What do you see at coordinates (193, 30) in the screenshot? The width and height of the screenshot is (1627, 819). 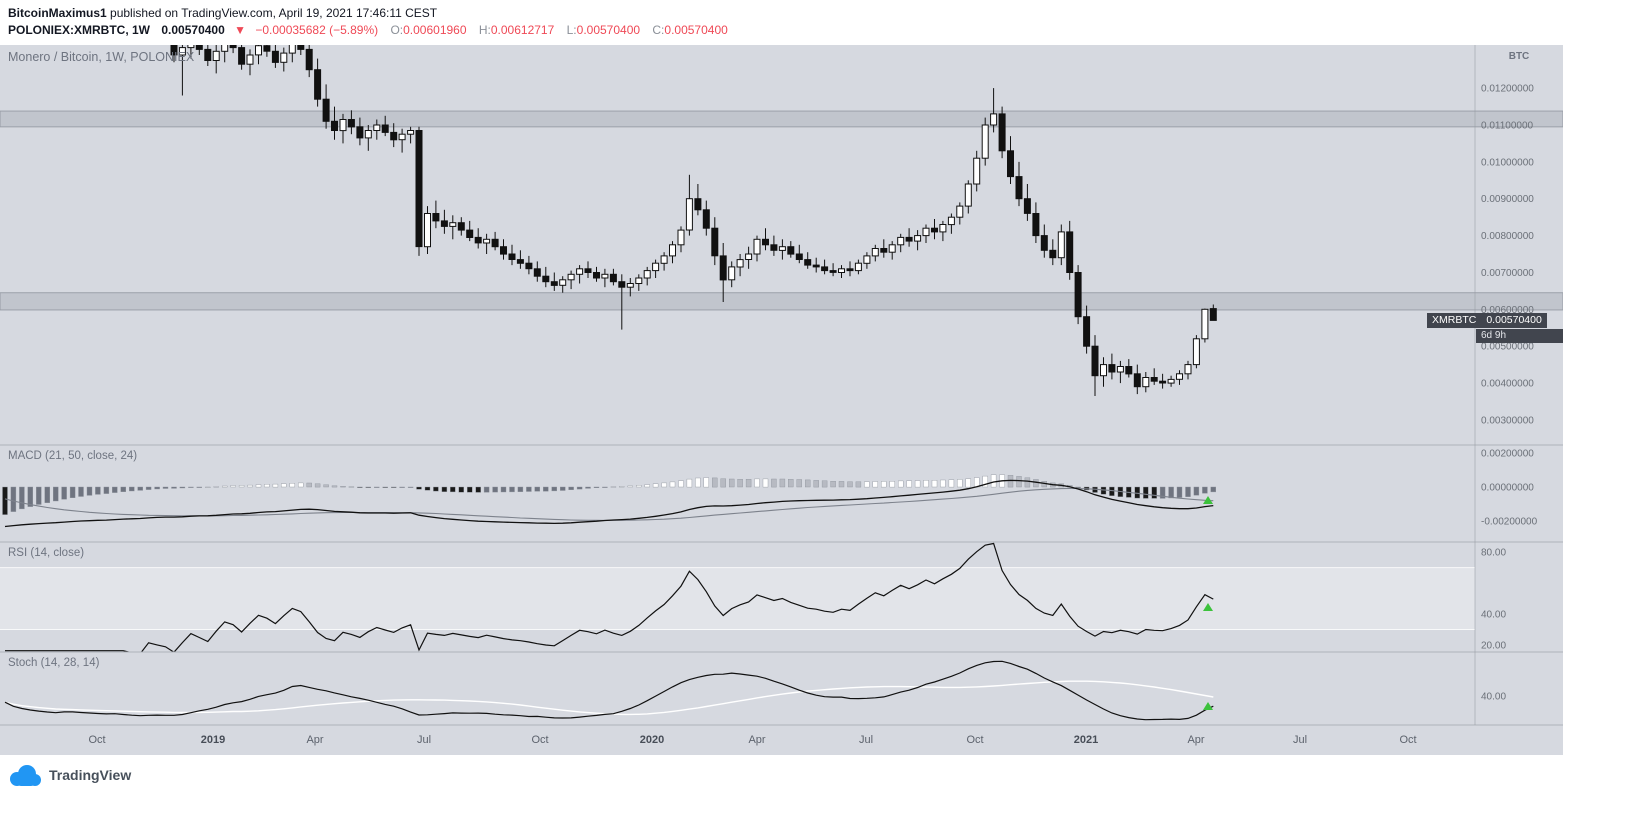 I see `last-price: 0.00570400` at bounding box center [193, 30].